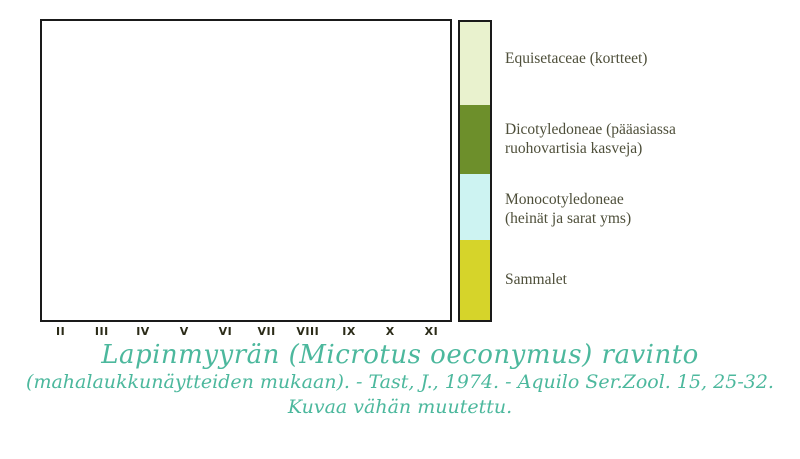  Describe the element at coordinates (536, 279) in the screenshot. I see `legend-item-label: Sammalet` at that location.